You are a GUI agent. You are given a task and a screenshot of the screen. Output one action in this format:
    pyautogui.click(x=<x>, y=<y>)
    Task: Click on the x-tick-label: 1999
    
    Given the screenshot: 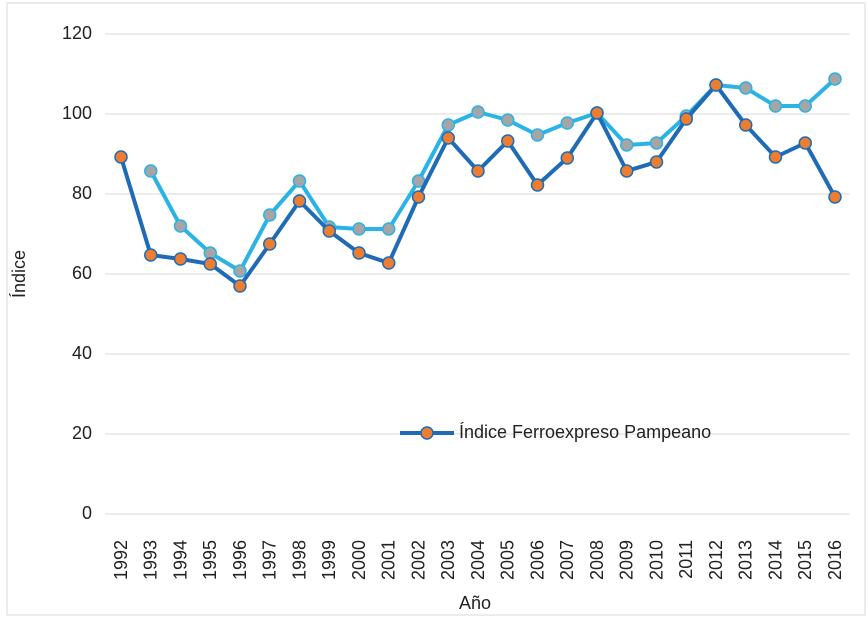 What is the action you would take?
    pyautogui.click(x=329, y=560)
    